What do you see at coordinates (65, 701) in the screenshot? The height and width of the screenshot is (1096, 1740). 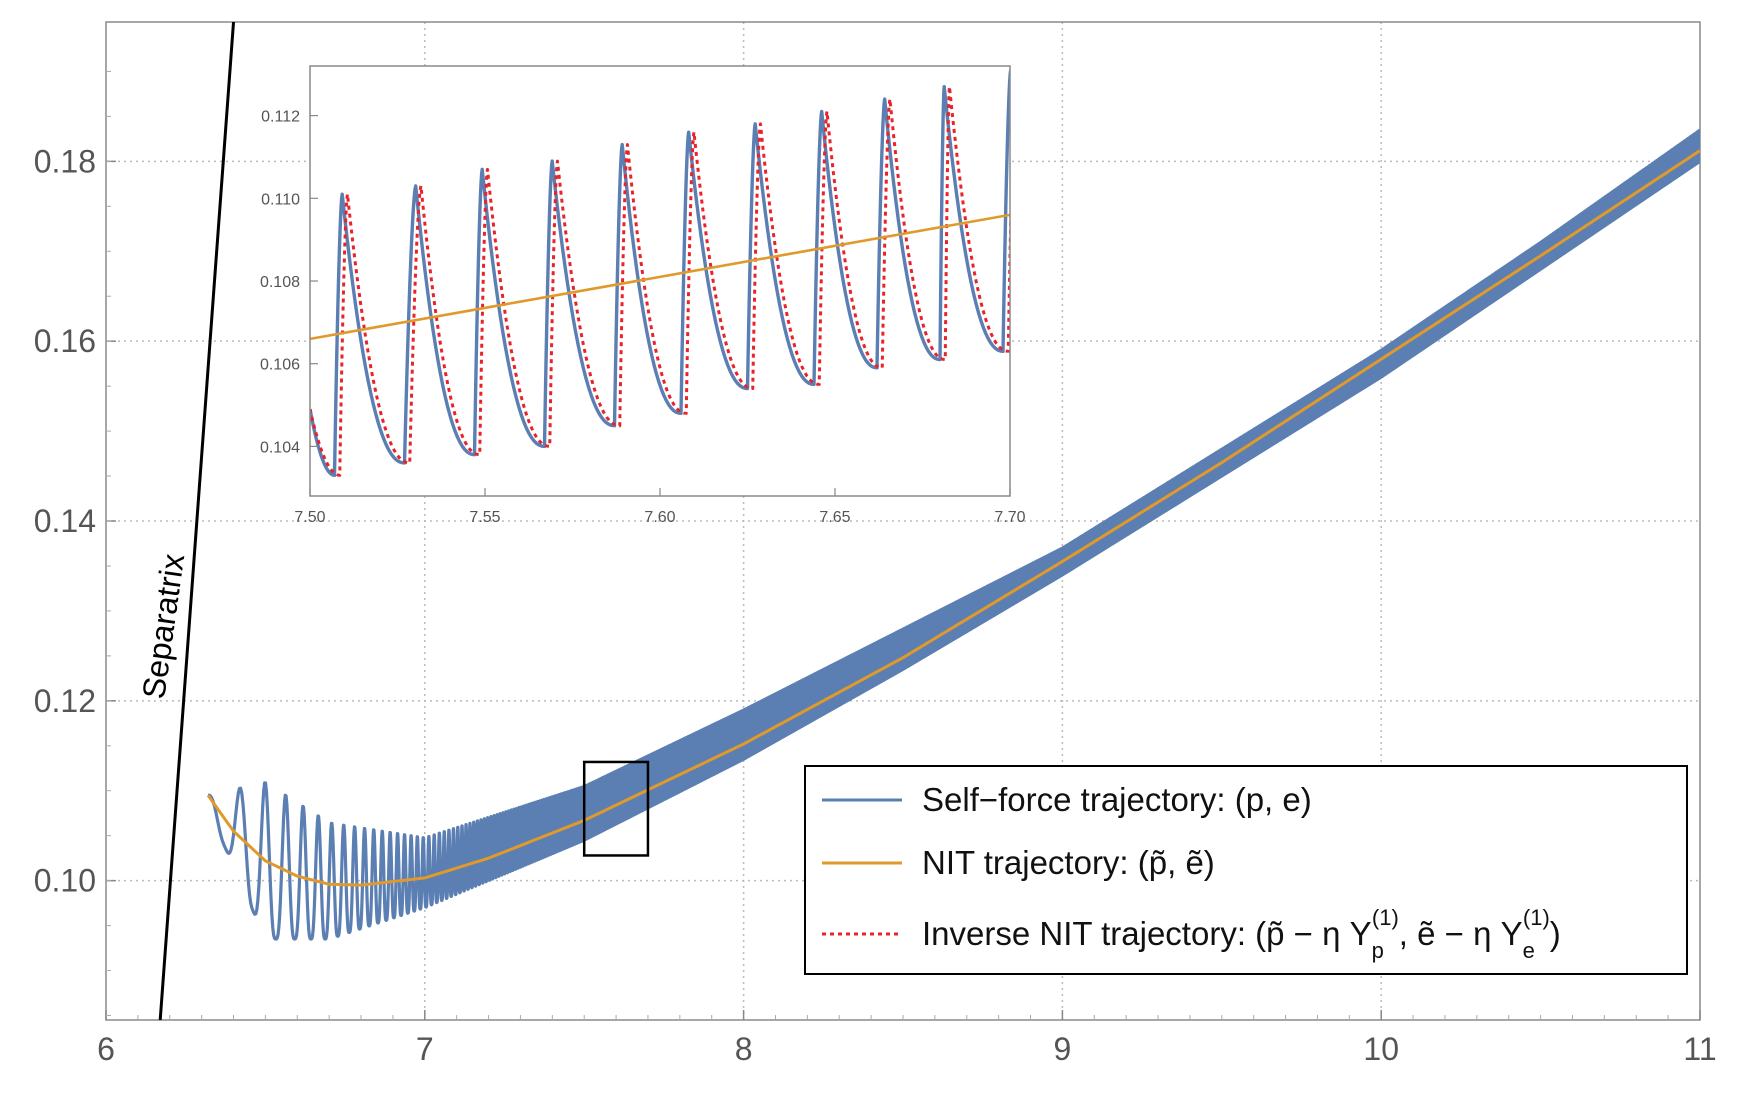 I see `main-y-tick-label: 0.12` at bounding box center [65, 701].